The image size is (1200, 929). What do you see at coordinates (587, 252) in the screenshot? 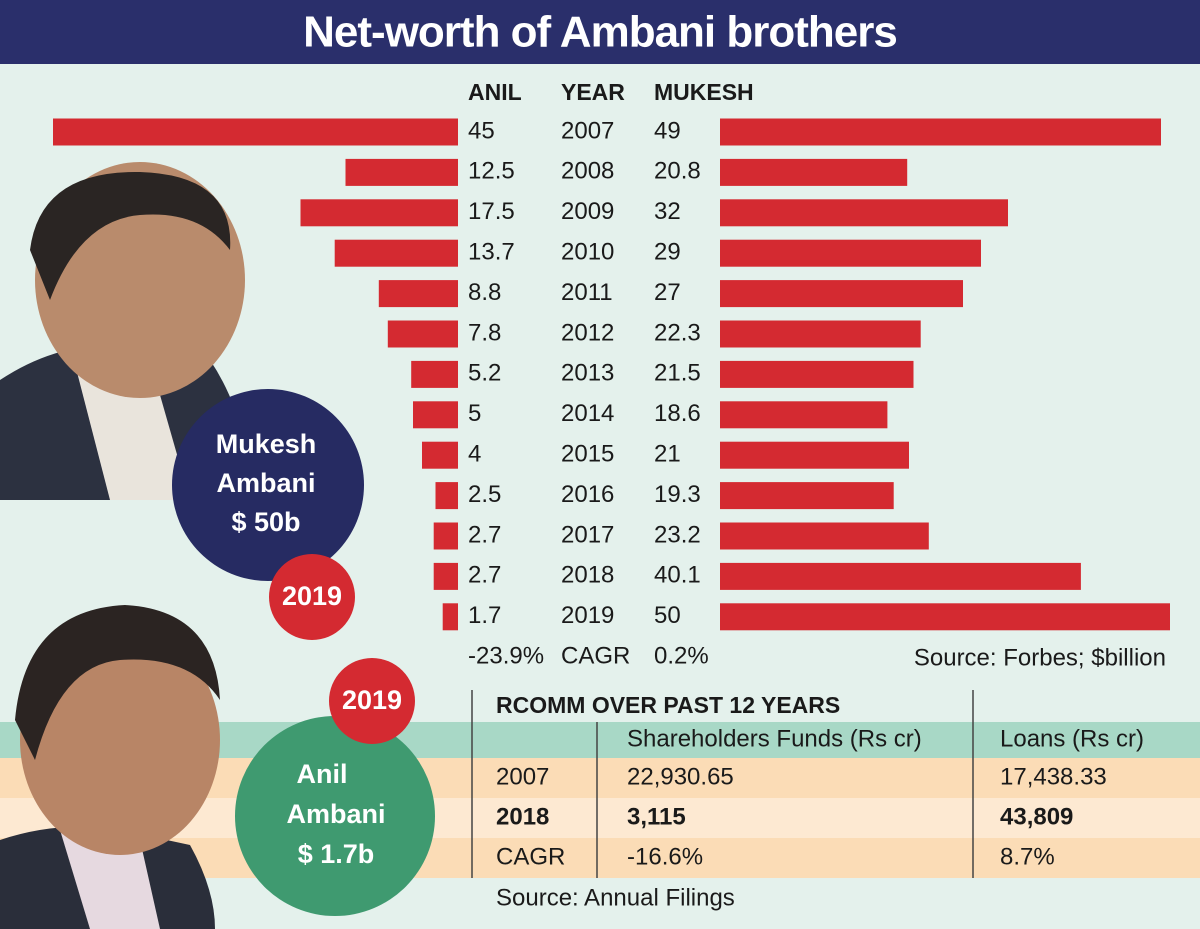
I see `category-label: 2010` at bounding box center [587, 252].